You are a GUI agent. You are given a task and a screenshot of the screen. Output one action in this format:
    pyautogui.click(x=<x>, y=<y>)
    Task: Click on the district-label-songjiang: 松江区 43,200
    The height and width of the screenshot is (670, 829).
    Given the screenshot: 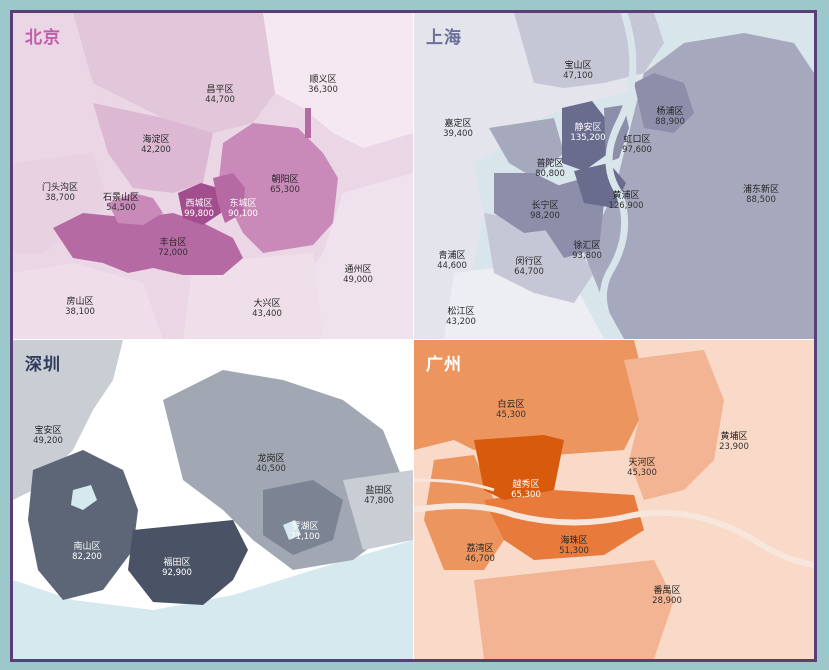 What is the action you would take?
    pyautogui.click(x=461, y=317)
    